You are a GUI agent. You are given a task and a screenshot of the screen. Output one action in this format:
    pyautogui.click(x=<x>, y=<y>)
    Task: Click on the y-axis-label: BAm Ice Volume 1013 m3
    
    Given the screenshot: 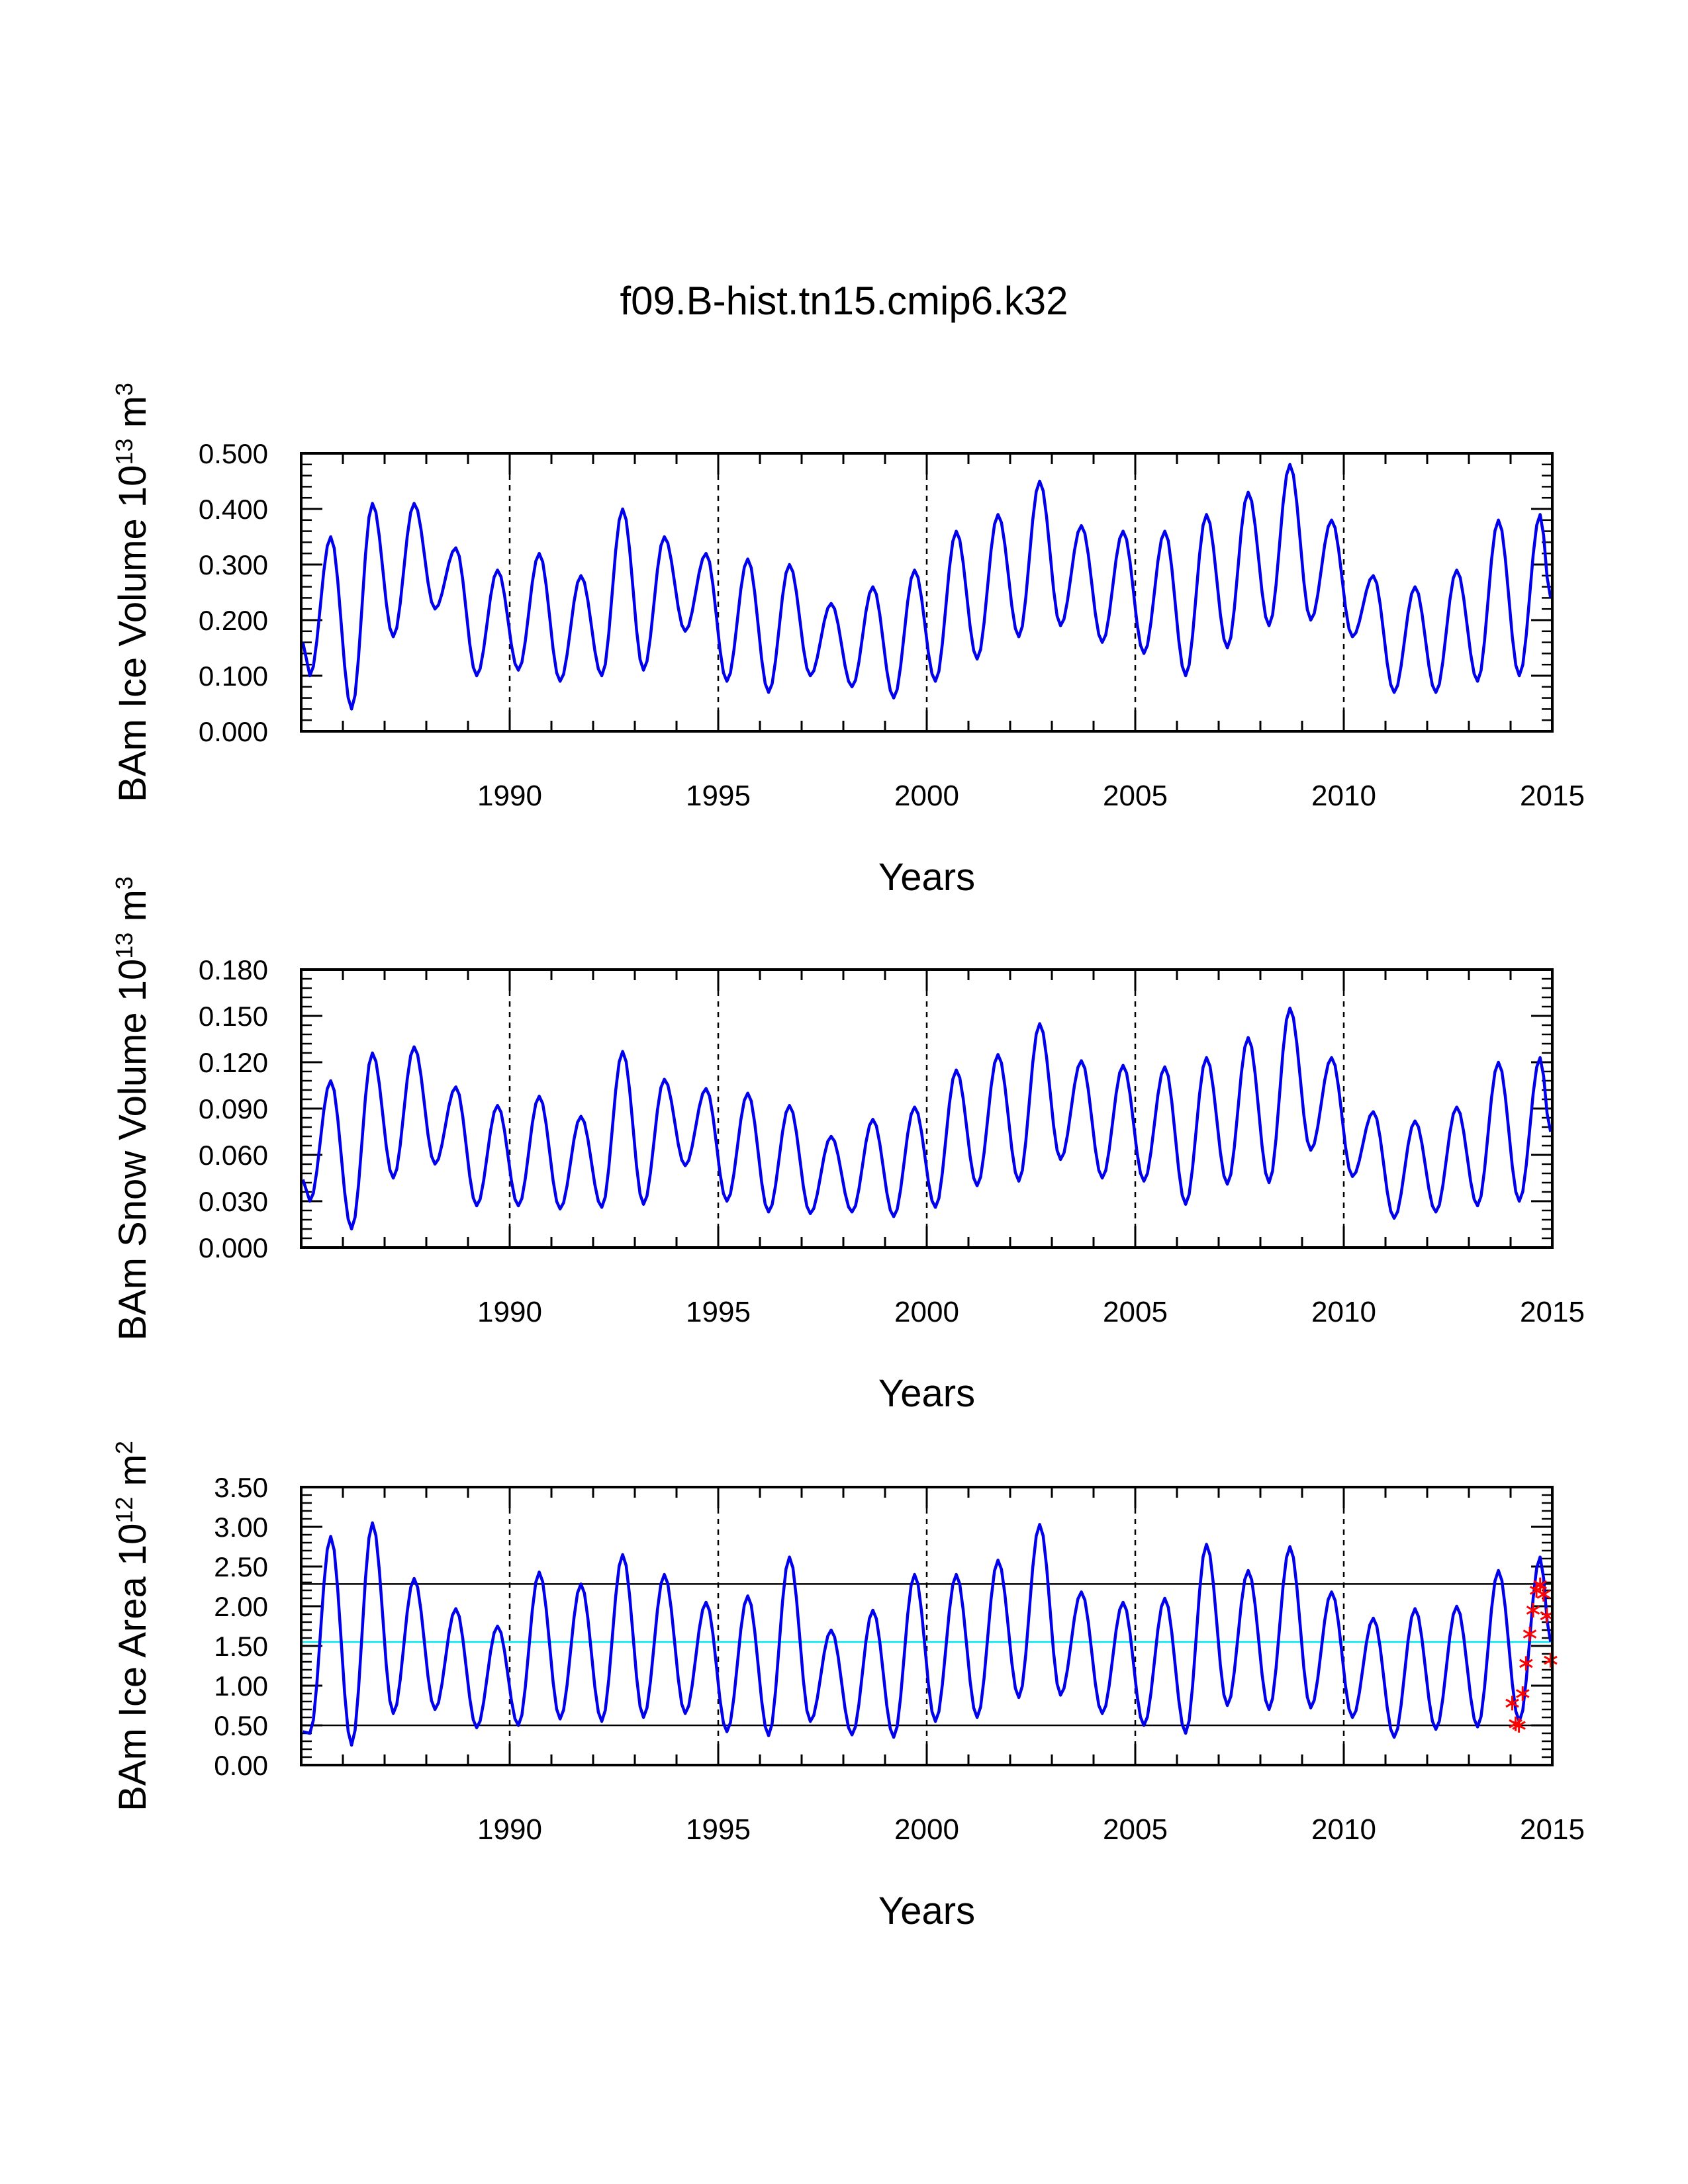 What is the action you would take?
    pyautogui.click(x=133, y=592)
    